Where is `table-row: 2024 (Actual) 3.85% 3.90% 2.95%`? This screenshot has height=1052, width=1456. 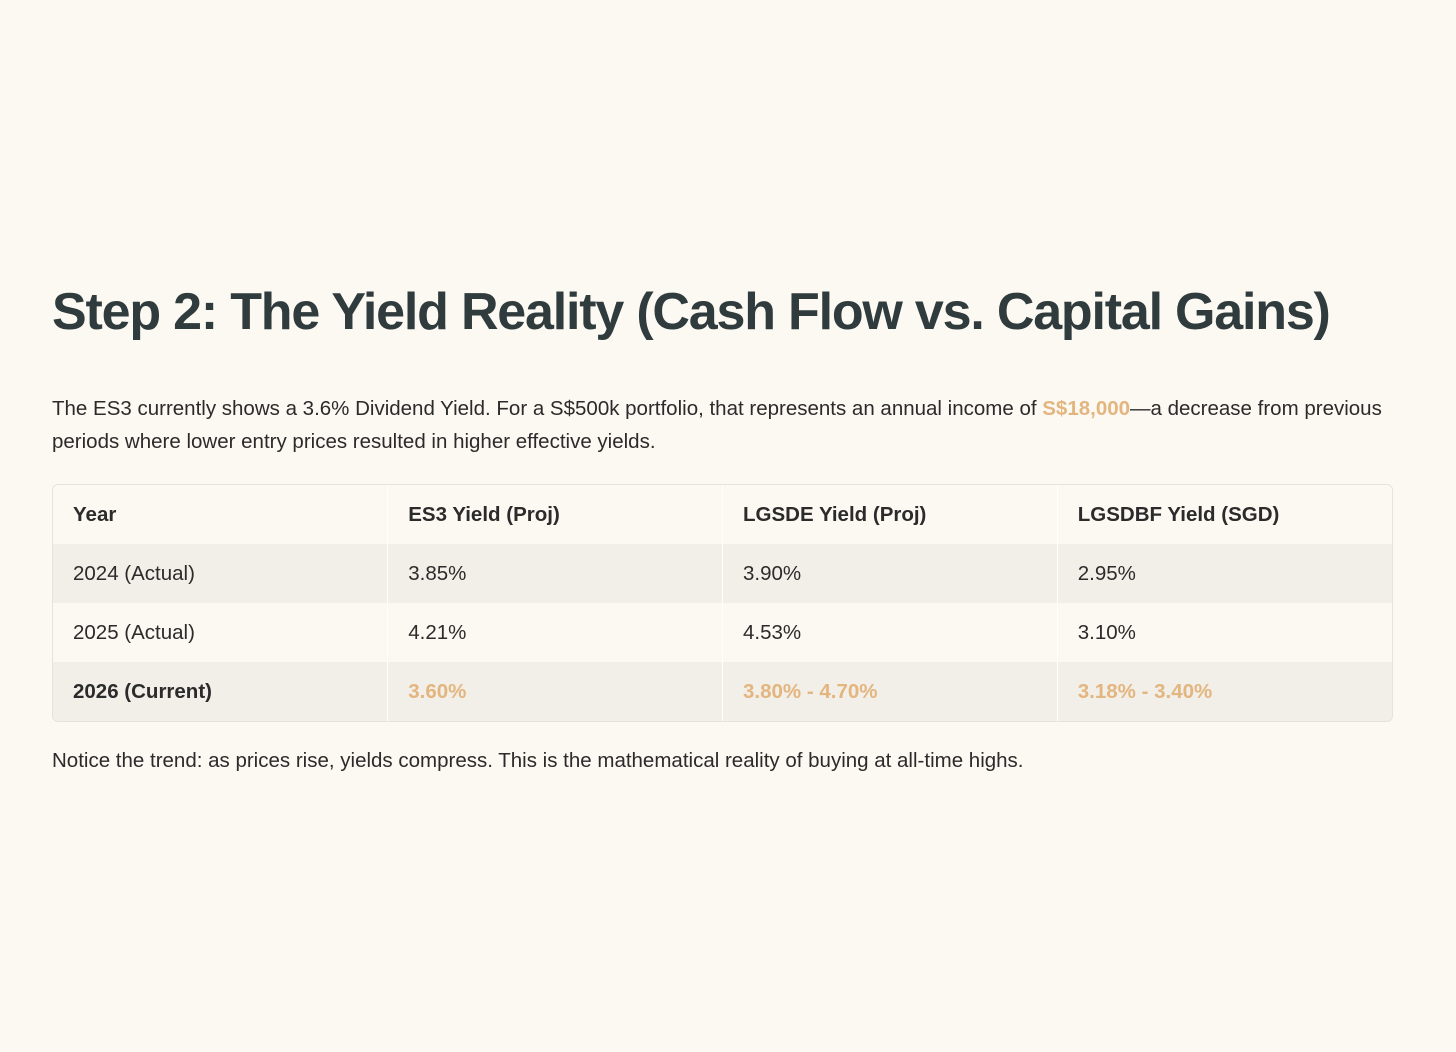
table-row: 2024 (Actual) 3.85% 3.90% 2.95% is located at coordinates (722, 573).